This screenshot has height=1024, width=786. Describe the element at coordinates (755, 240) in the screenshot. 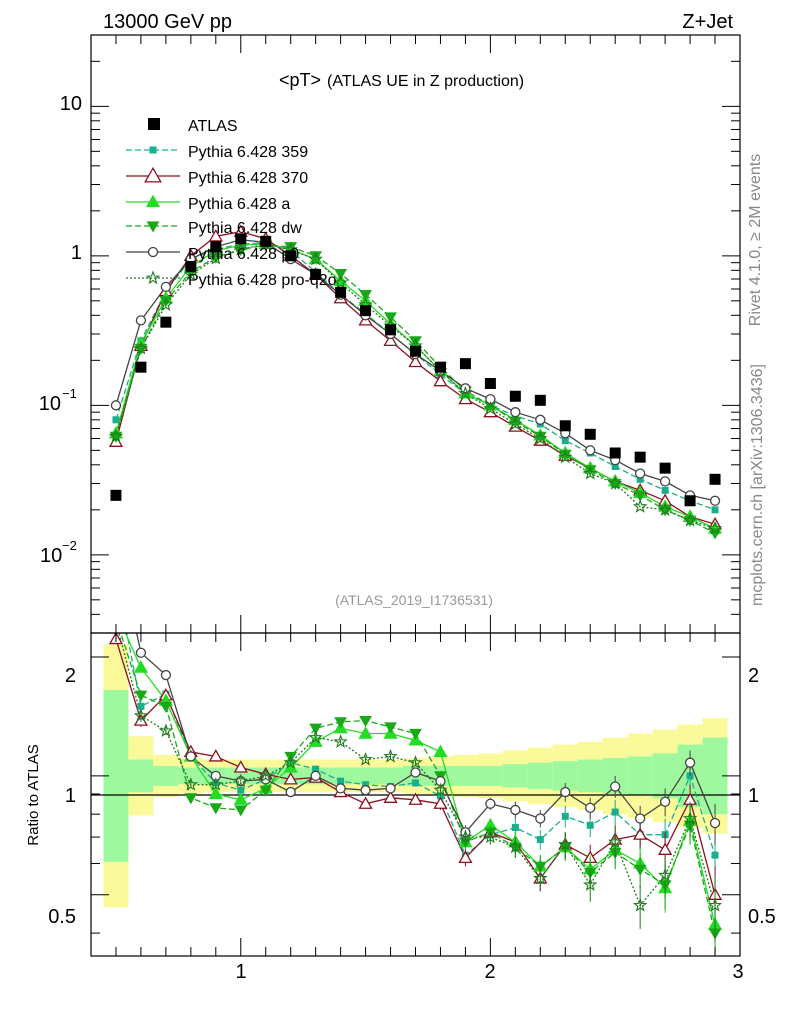

I see `rivet-version-label: Rivet 4.1.0, ≥ 2M events` at that location.